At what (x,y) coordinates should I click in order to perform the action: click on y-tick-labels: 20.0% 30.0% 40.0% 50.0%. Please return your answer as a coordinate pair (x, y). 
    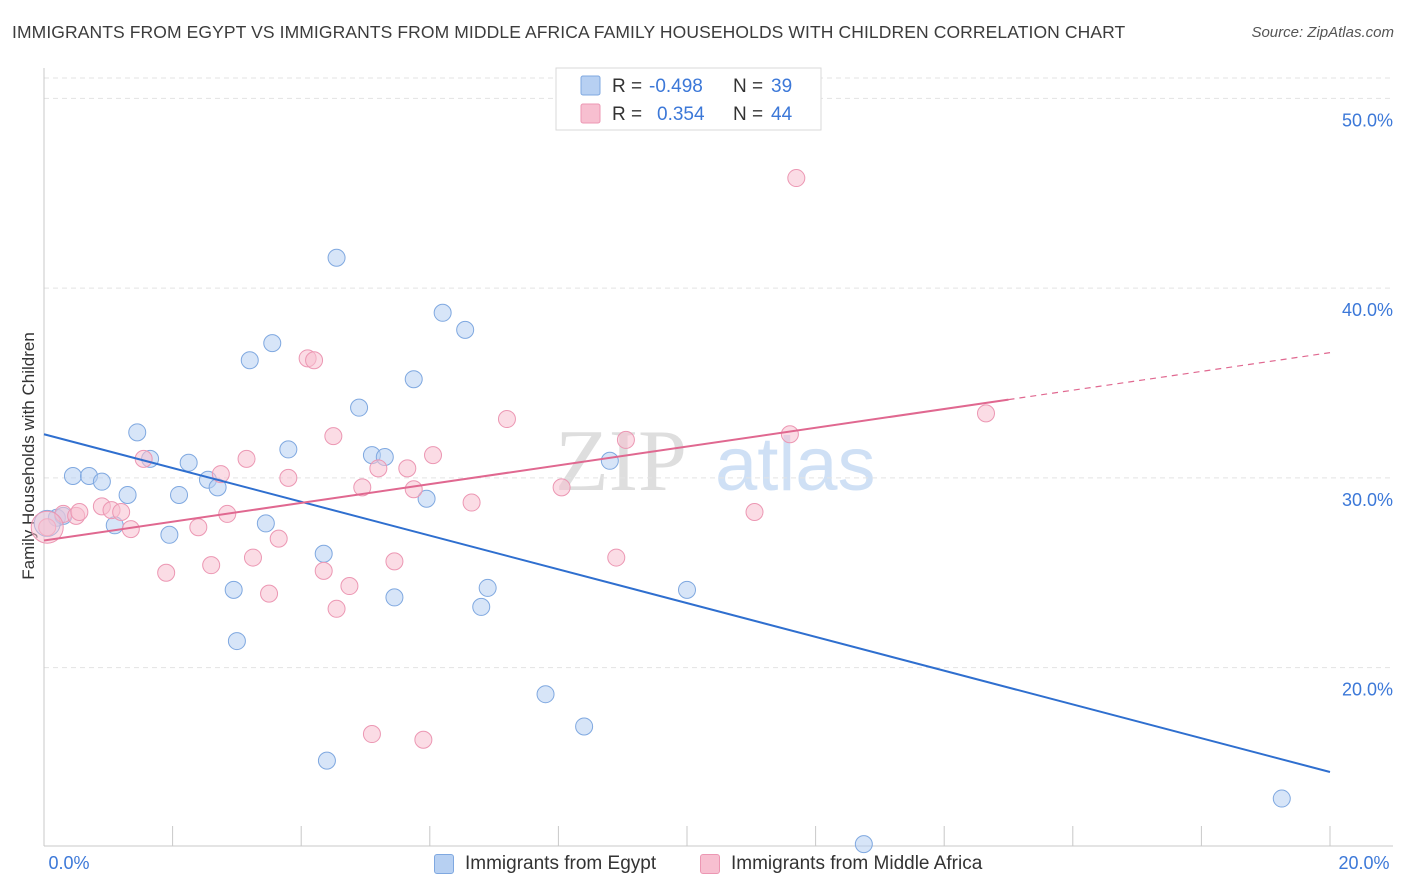
    Looking at the image, I should click on (1367, 404).